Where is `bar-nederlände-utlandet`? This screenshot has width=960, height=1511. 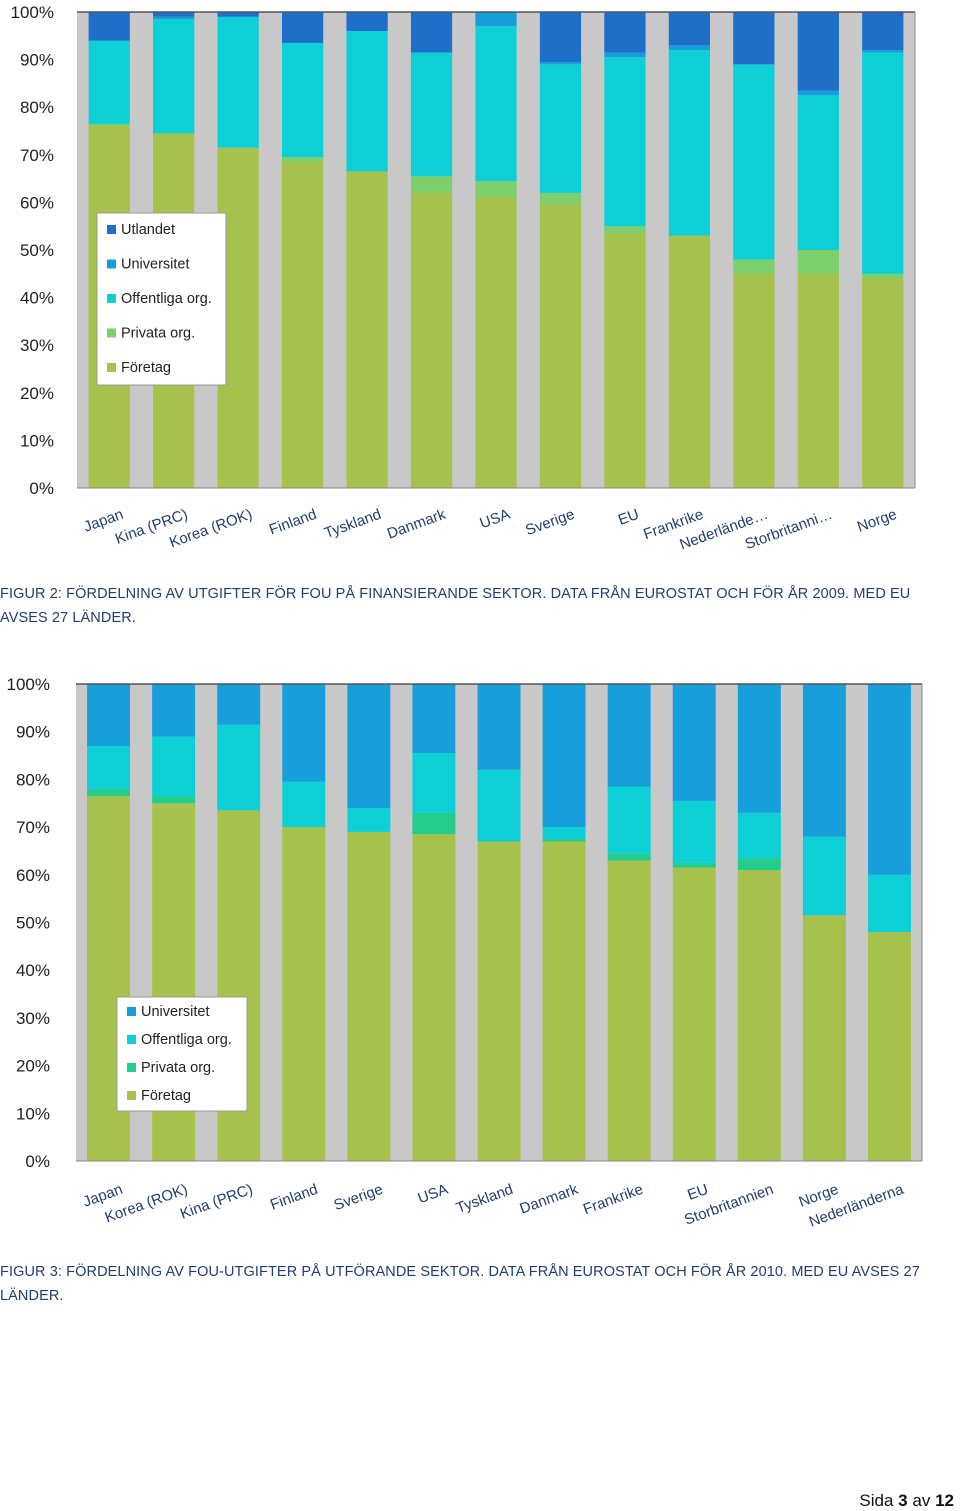 bar-nederlände-utlandet is located at coordinates (754, 38).